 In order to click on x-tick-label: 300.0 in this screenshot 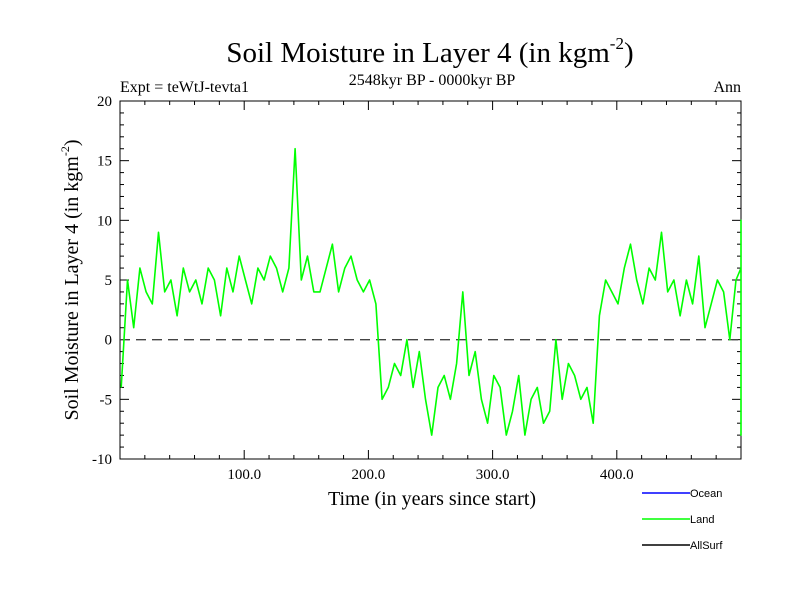, I will do `click(493, 475)`.